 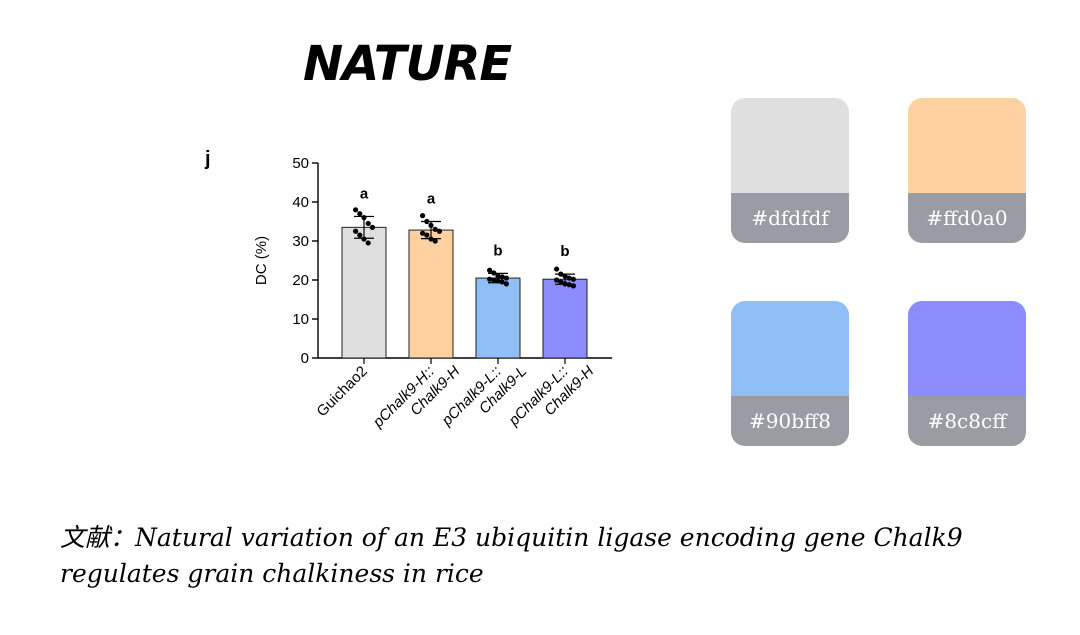 What do you see at coordinates (305, 358) in the screenshot?
I see `y-tick-label: 0` at bounding box center [305, 358].